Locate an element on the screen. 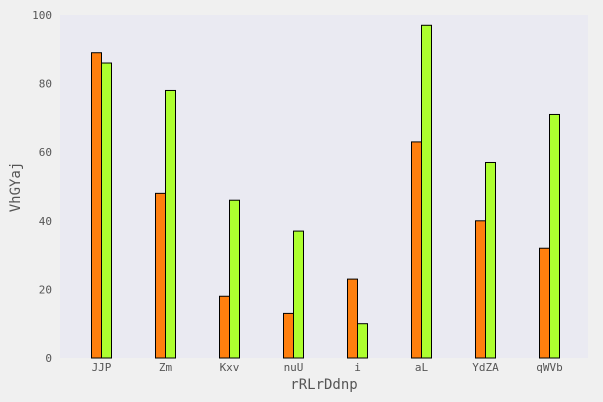 Image resolution: width=603 pixels, height=402 pixels. bar-nuU-series2 is located at coordinates (298, 294).